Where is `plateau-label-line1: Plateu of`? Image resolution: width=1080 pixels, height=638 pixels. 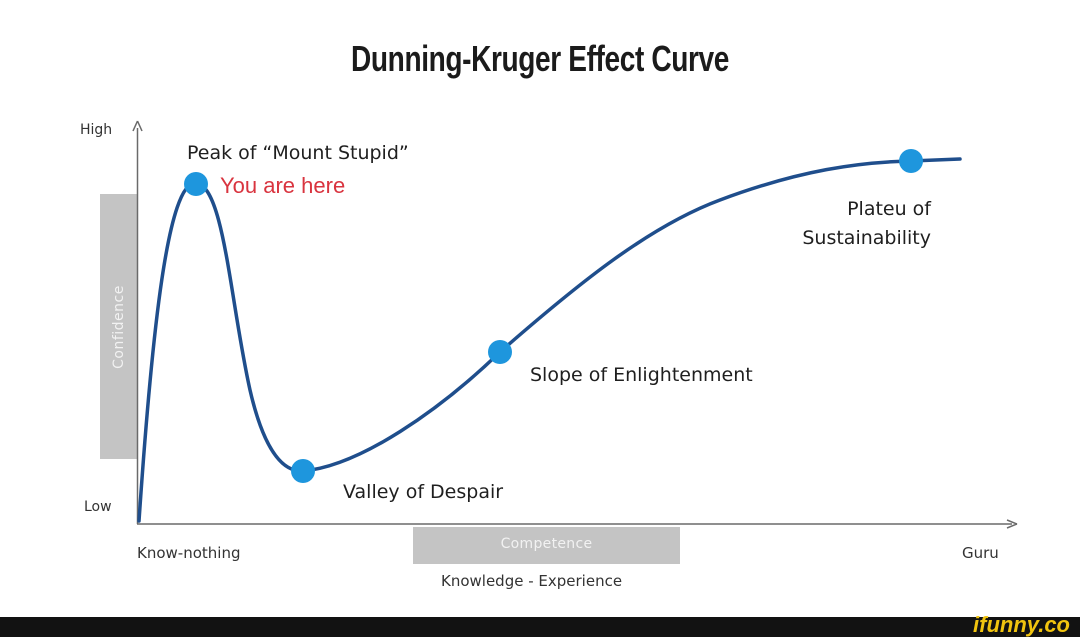
plateau-label-line1: Plateu of is located at coordinates (889, 209).